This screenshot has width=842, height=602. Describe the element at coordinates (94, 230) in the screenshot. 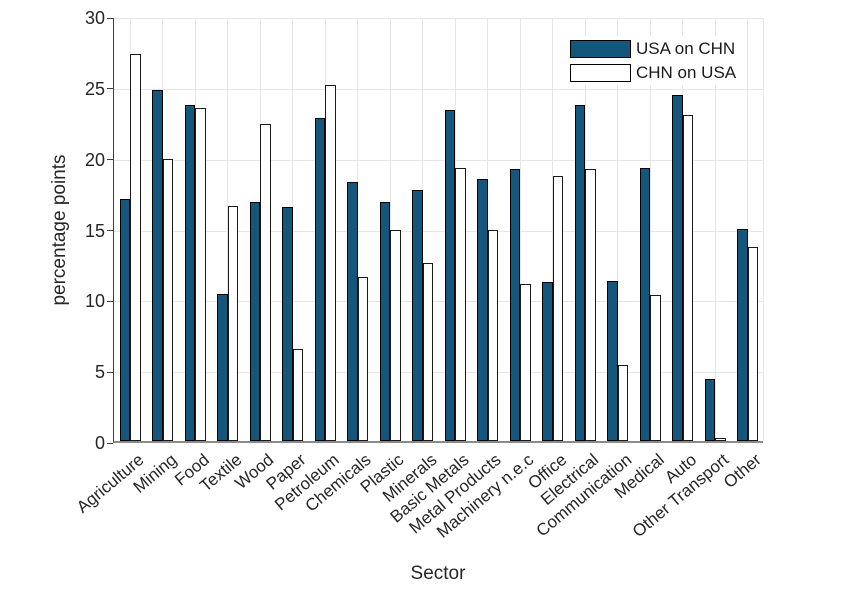

I see `y-tick-label: 15` at that location.